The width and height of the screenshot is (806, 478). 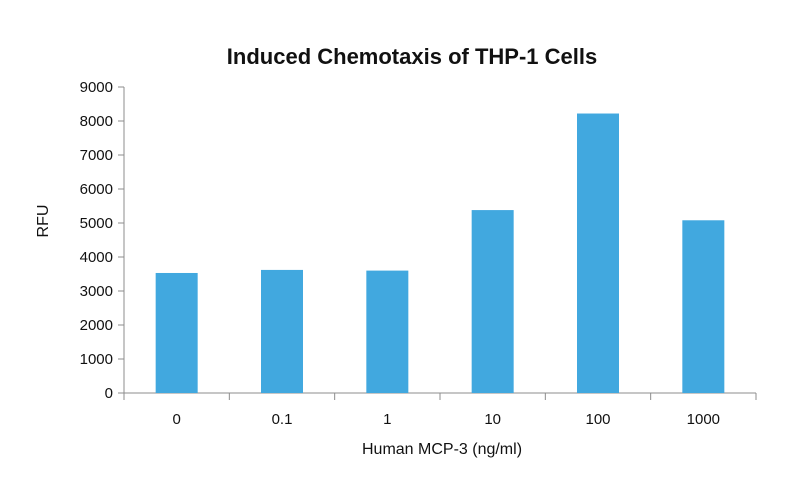 I want to click on y-tick-label: 7000, so click(x=96, y=155).